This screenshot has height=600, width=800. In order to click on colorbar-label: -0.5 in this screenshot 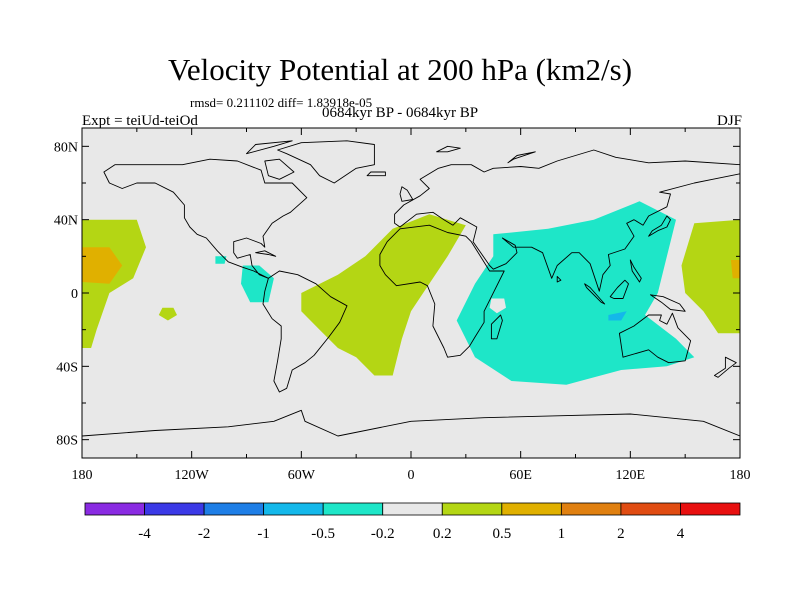, I will do `click(323, 534)`.